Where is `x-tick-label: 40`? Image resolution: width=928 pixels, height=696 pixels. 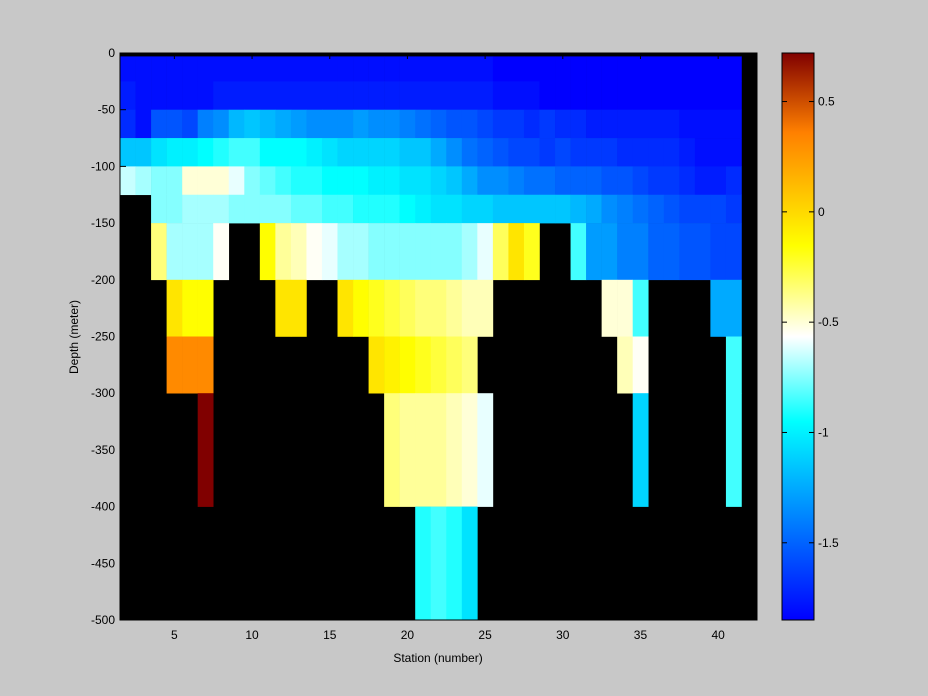 x-tick-label: 40 is located at coordinates (718, 635).